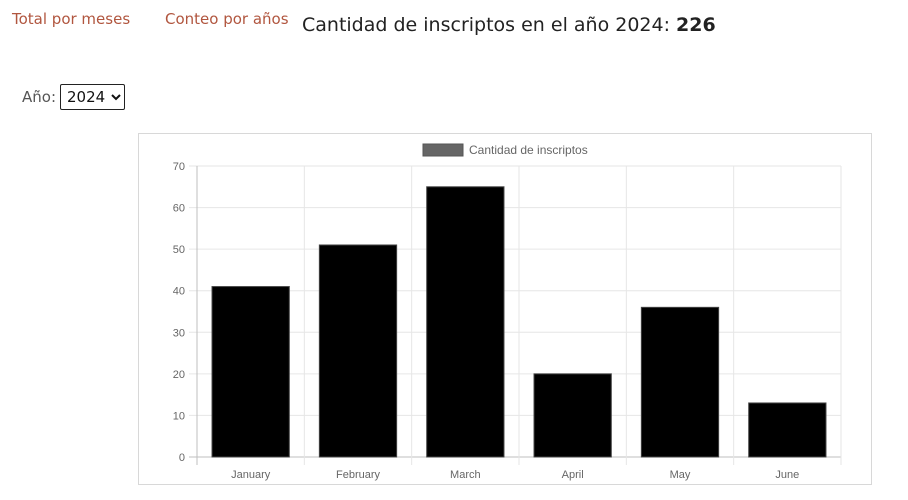 The image size is (908, 500). What do you see at coordinates (358, 475) in the screenshot?
I see `x-tick-label: February` at bounding box center [358, 475].